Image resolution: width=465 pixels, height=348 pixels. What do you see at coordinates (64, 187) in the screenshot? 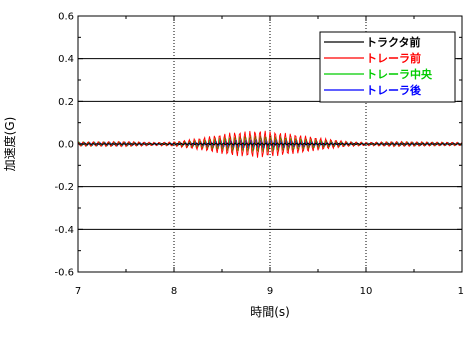
I see `y-tick-label: -0.2` at bounding box center [64, 187].